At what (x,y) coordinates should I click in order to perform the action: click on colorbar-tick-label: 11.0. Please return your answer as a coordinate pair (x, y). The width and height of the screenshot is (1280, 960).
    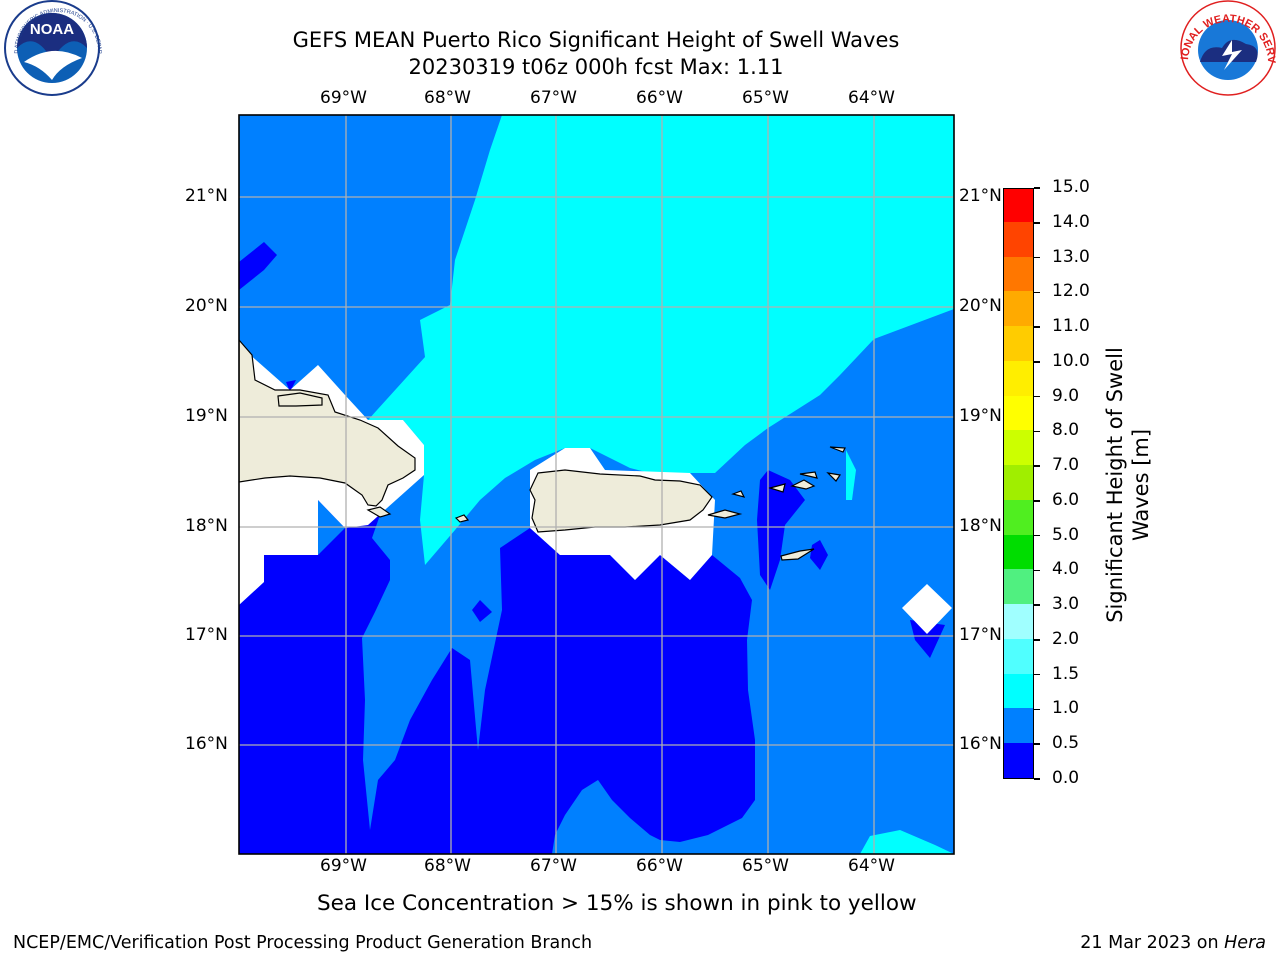
    Looking at the image, I should click on (1071, 326).